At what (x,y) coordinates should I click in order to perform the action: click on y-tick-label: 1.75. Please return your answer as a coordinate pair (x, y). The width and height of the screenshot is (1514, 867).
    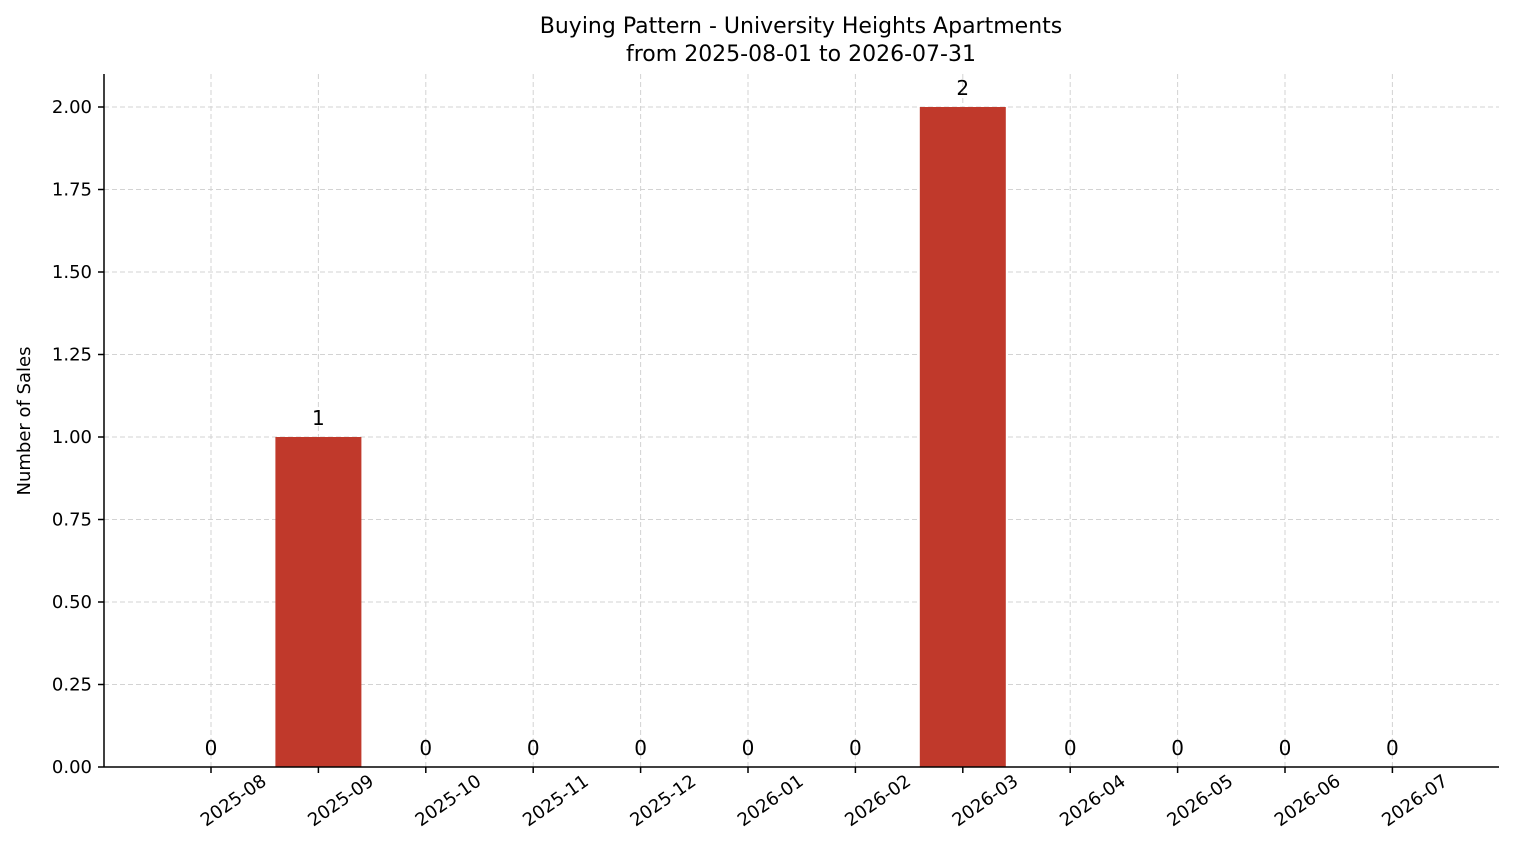
    Looking at the image, I should click on (72, 190).